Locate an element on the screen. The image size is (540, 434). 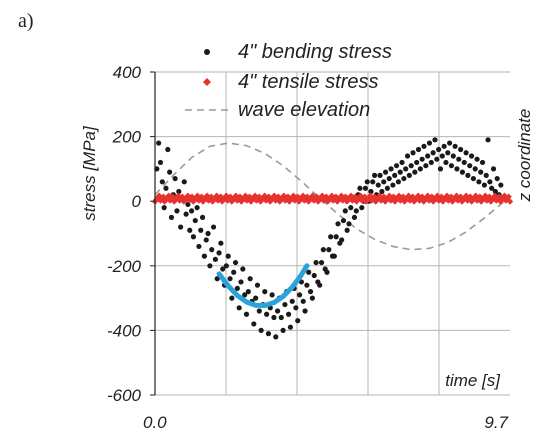
fit-curve-series is located at coordinates (263, 286).